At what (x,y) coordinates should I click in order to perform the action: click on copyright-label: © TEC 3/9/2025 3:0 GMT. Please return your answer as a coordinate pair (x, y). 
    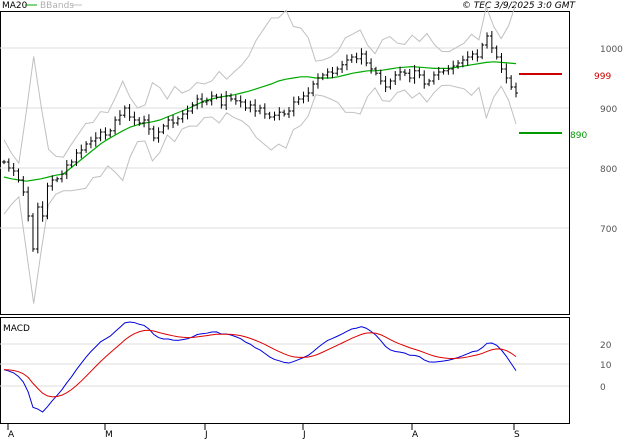
    Looking at the image, I should click on (519, 6).